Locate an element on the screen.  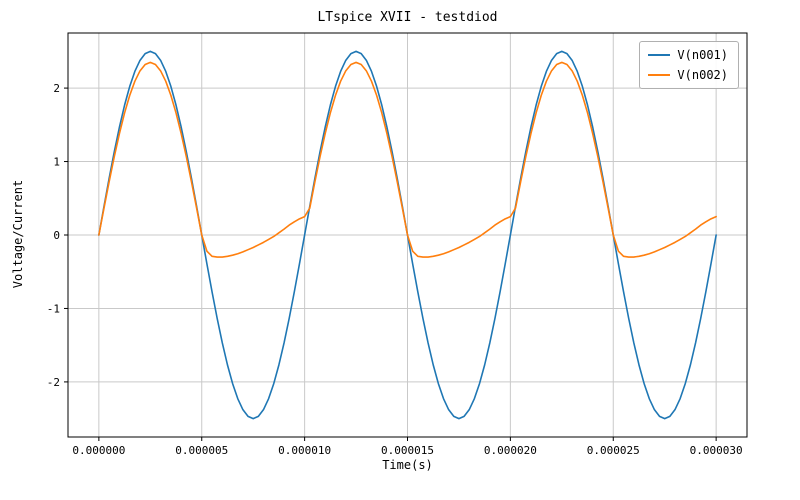
x-tick-label: 0.000015 is located at coordinates (407, 450).